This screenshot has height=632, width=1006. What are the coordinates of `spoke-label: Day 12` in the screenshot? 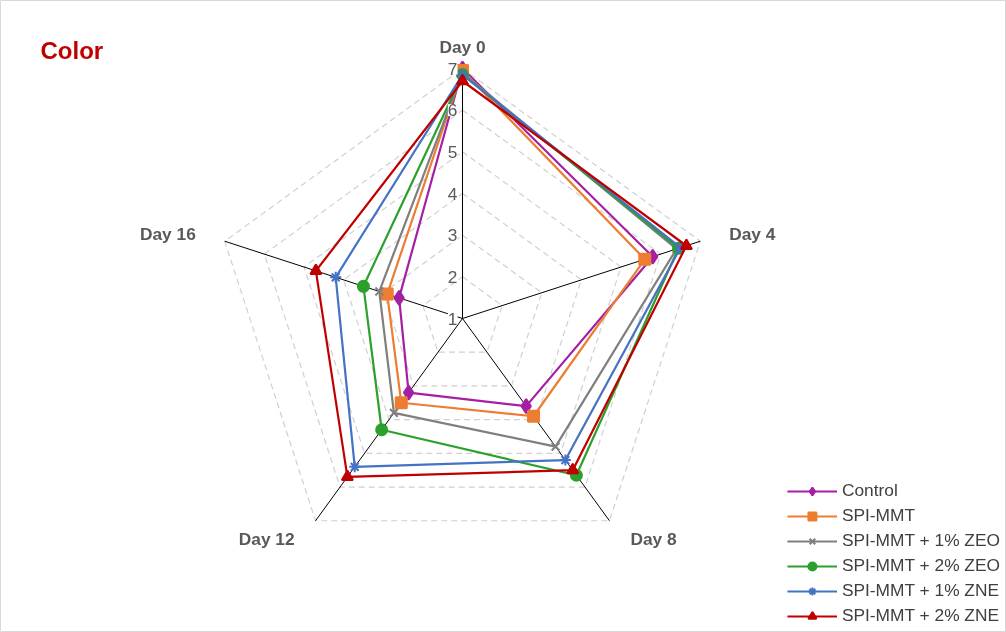 It's located at (266, 538).